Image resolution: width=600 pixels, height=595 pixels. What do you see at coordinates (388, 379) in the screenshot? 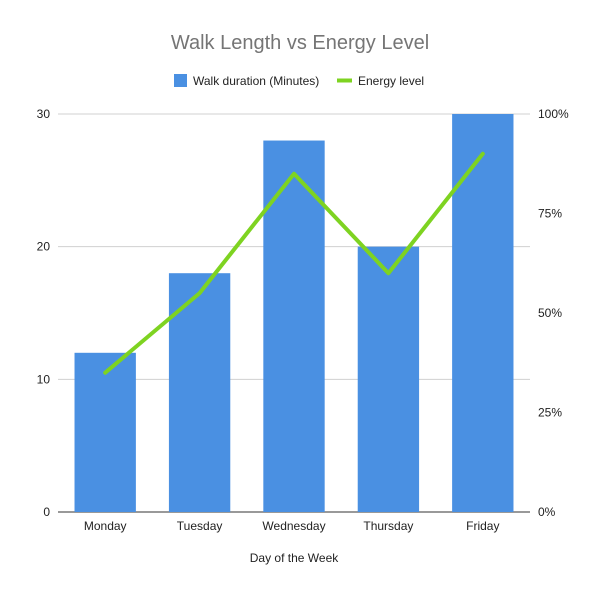
I see `bar-thursday` at bounding box center [388, 379].